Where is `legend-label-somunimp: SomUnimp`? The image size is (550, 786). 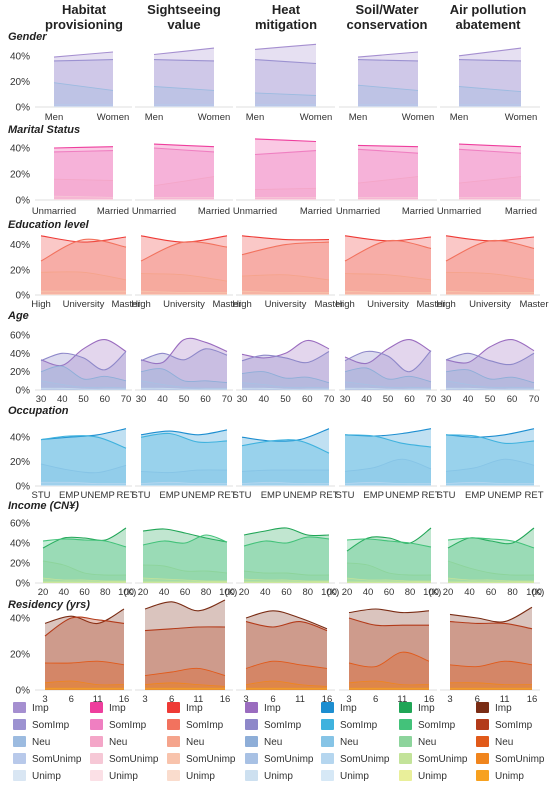
legend-label-somunimp: SomUnimp is located at coordinates (365, 759).